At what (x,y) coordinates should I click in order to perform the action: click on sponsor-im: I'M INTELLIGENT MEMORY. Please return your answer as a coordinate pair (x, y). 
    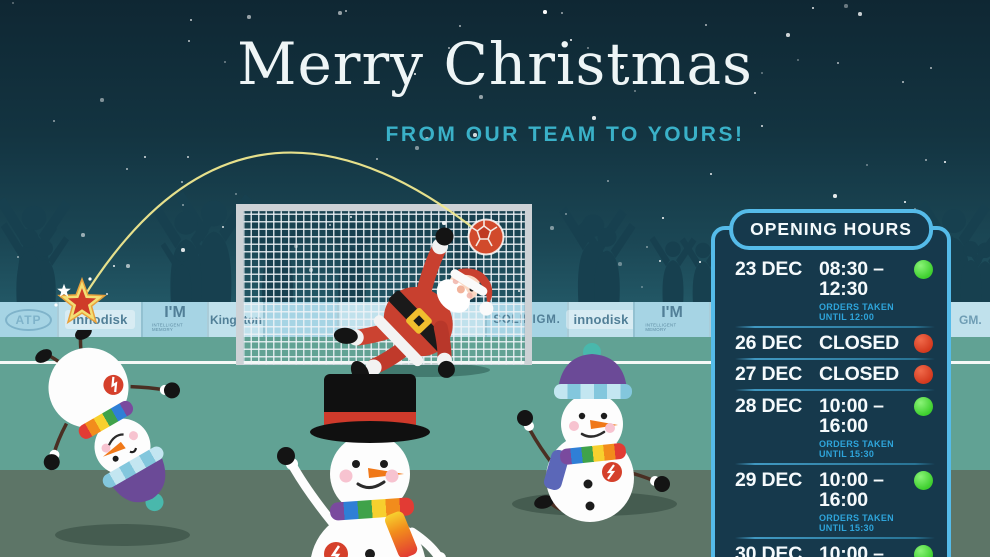
    Looking at the image, I should click on (174, 319).